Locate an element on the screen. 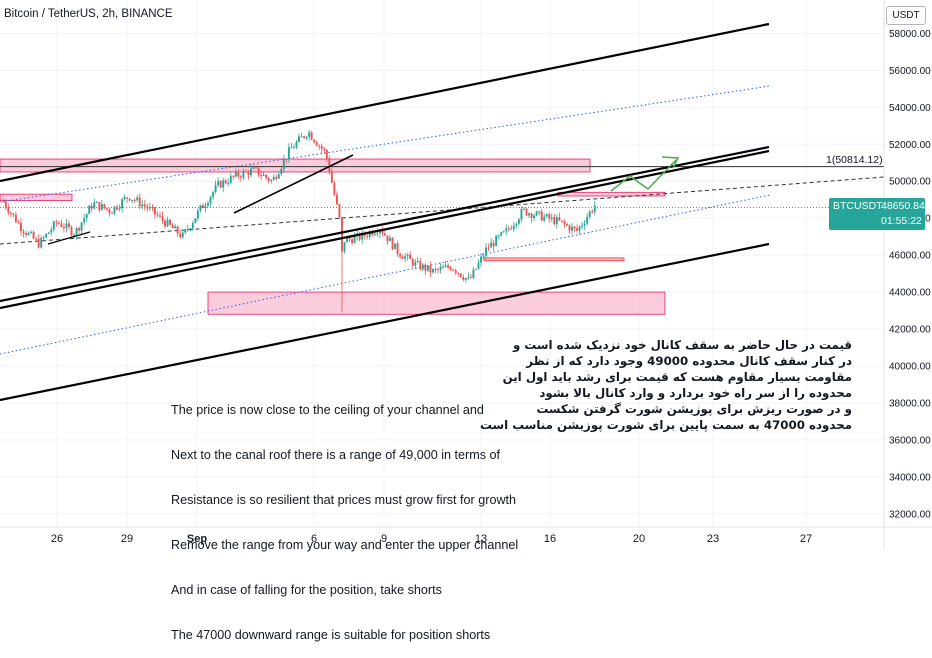 The height and width of the screenshot is (658, 932). currency-badge: USDT is located at coordinates (906, 15).